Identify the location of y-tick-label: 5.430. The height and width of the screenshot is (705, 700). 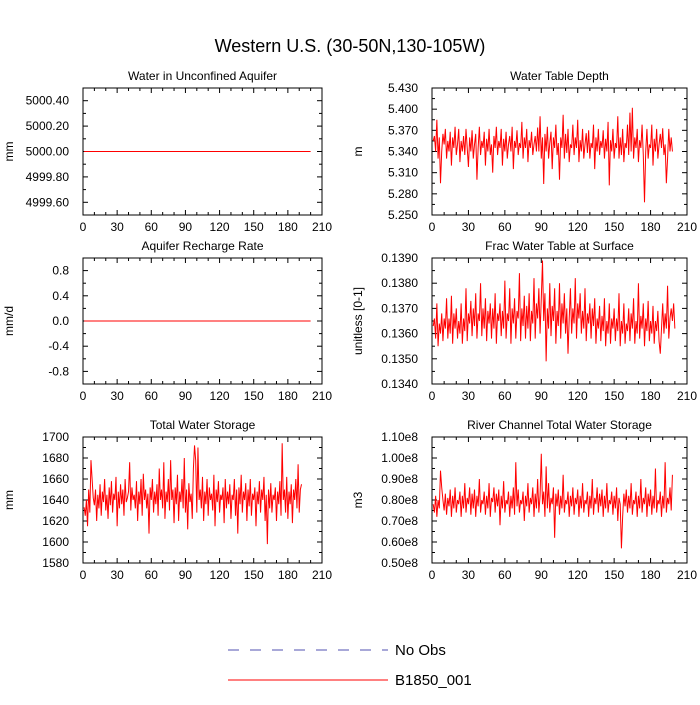
(403, 88).